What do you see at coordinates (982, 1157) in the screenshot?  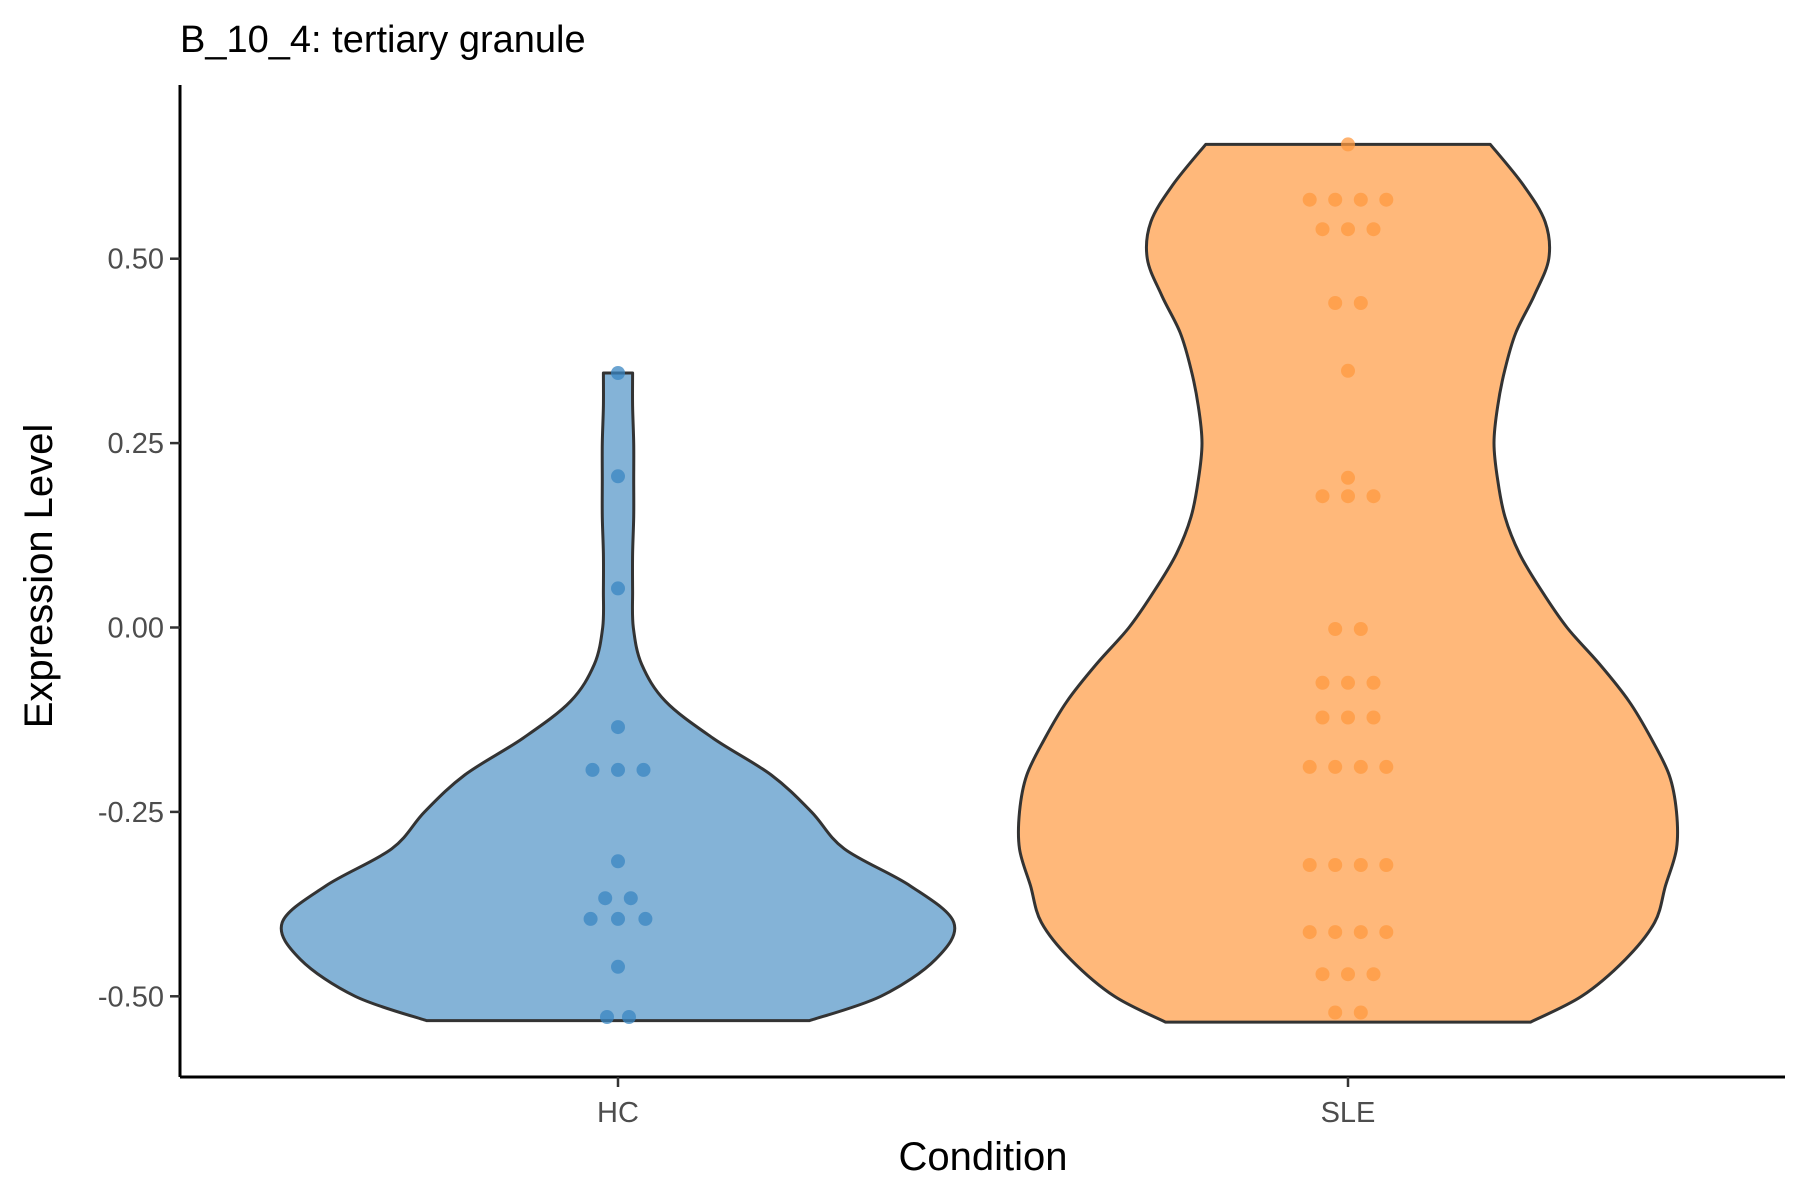 I see `x-axis-title: Condition` at bounding box center [982, 1157].